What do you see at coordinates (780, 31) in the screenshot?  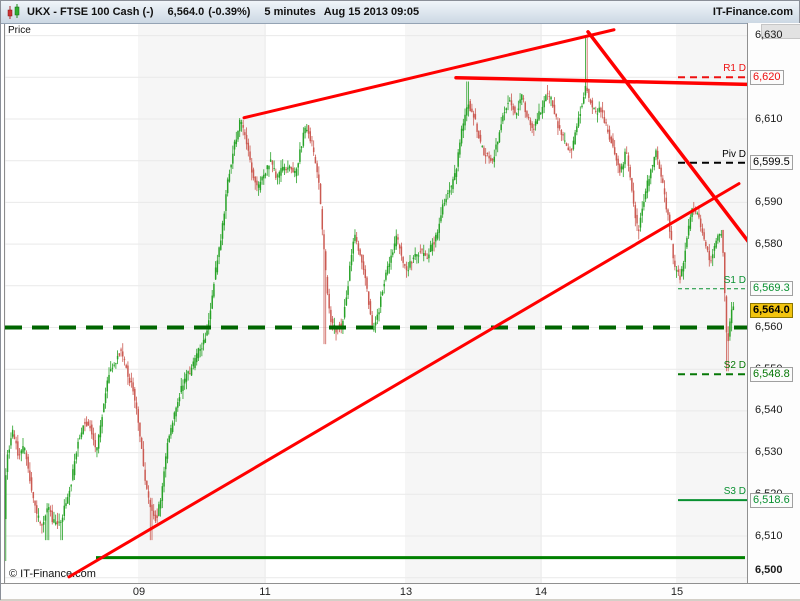 I see `axis-corner-box` at bounding box center [780, 31].